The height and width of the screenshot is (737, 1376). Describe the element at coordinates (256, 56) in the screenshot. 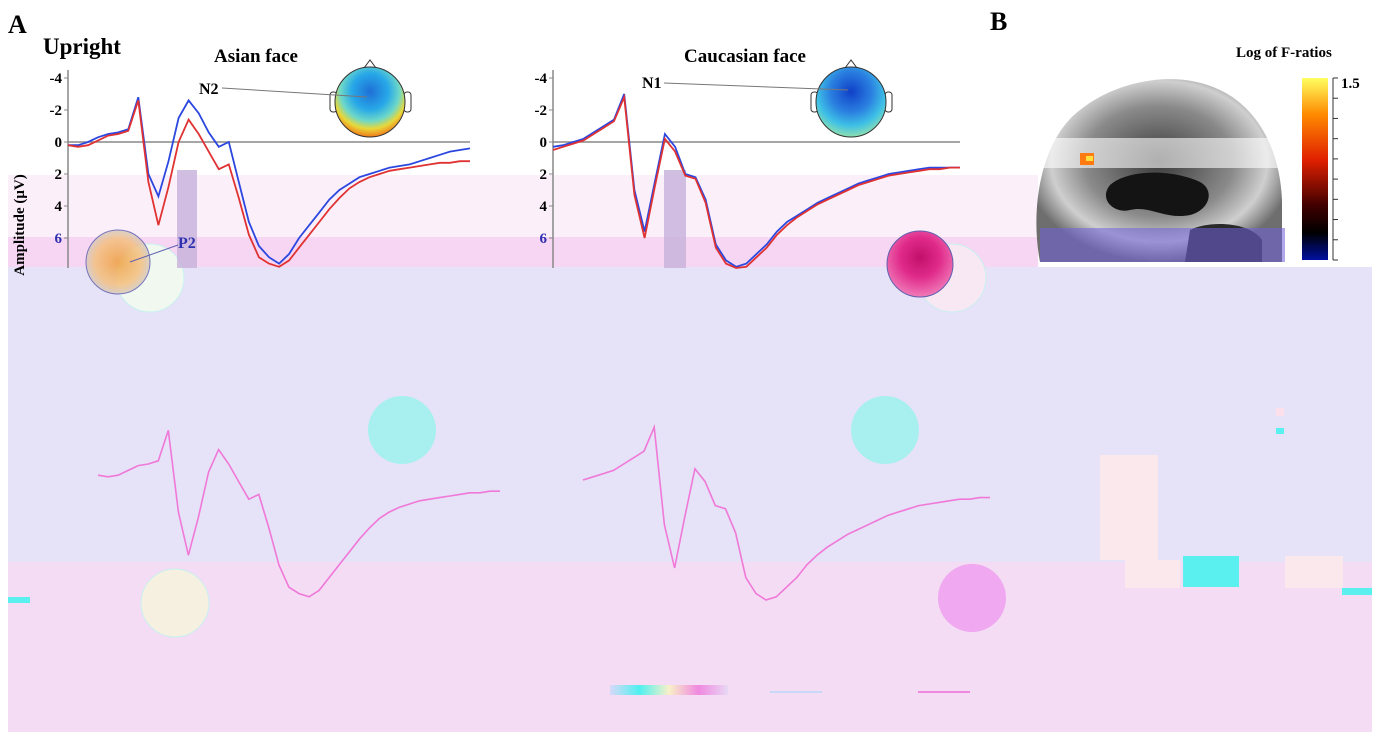

I see `left-plot-title: Asian face` at that location.